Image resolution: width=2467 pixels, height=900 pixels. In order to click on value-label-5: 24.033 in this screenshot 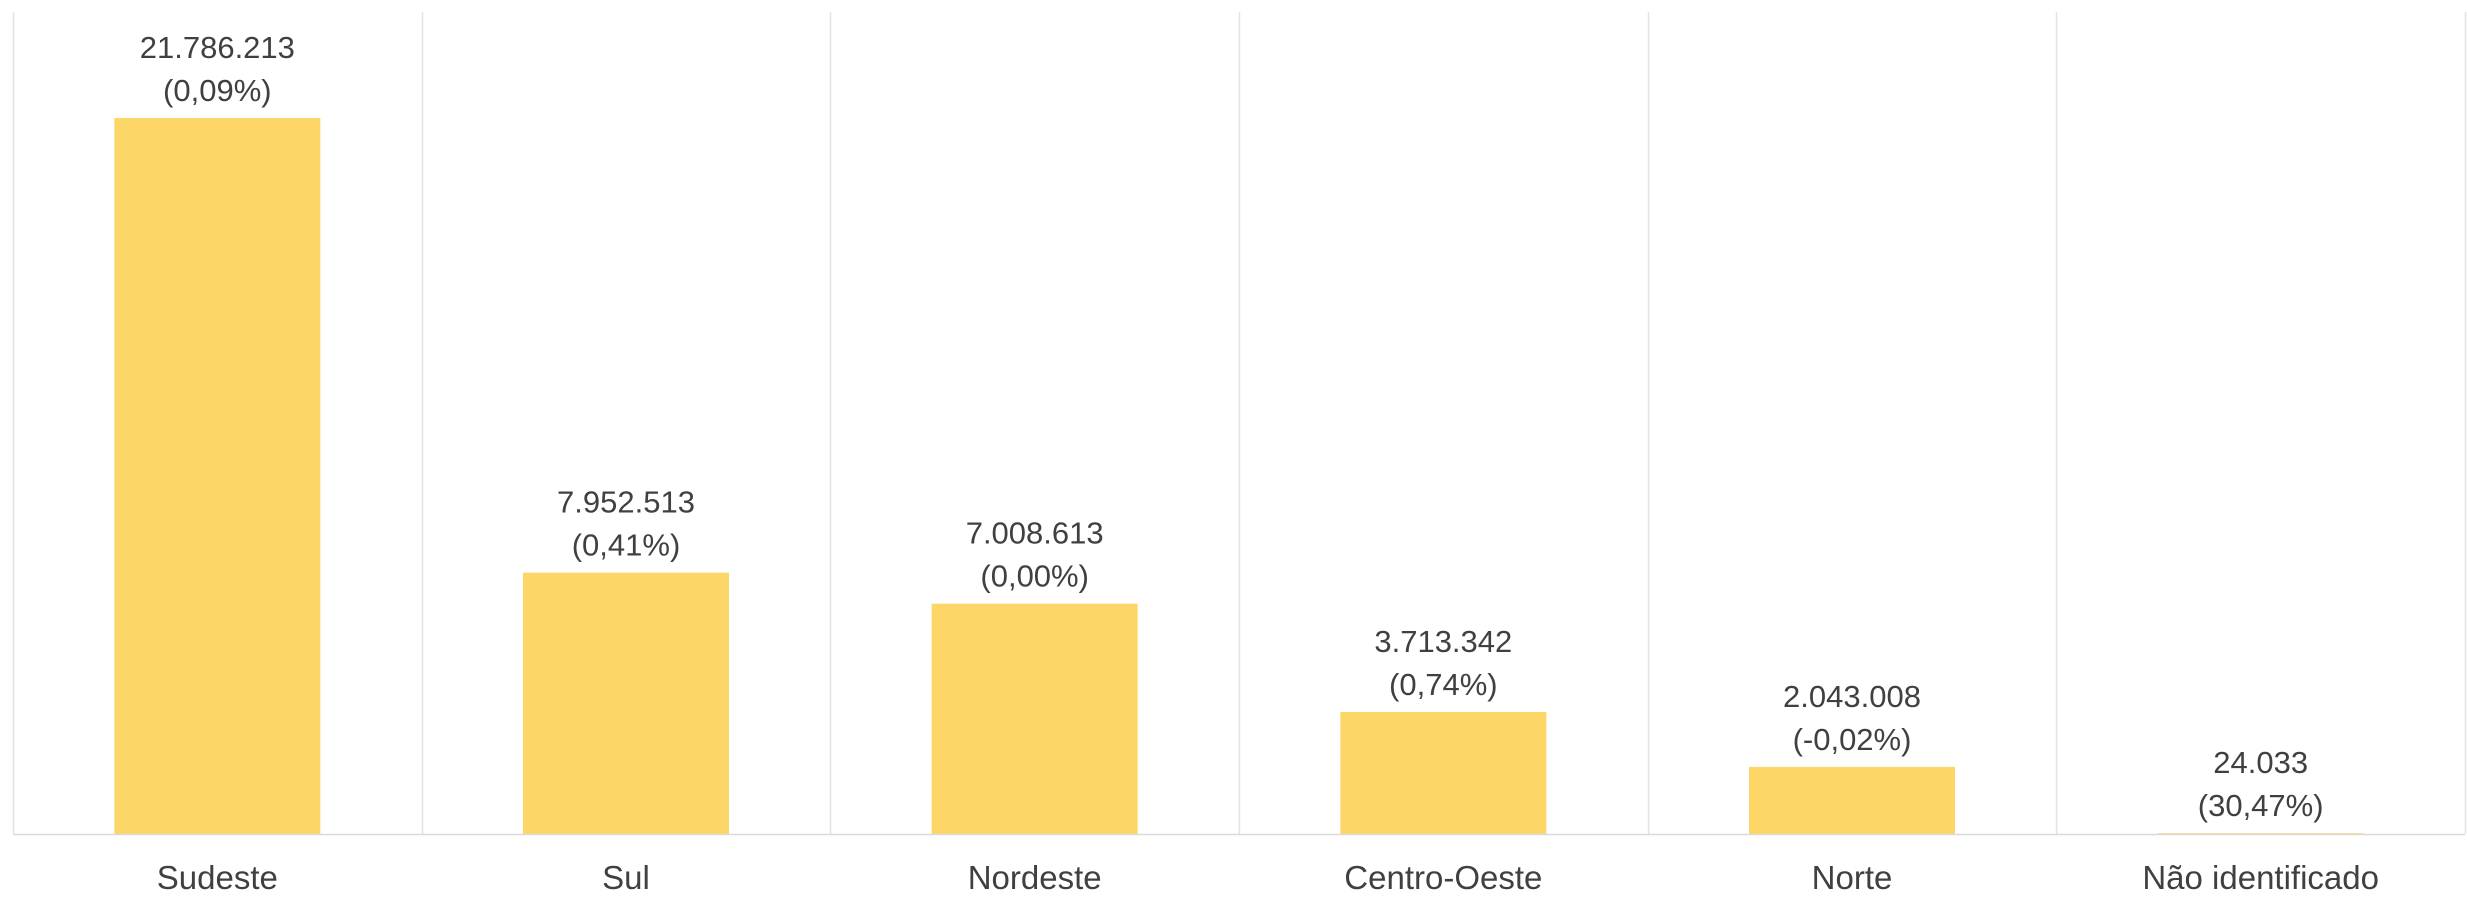, I will do `click(2260, 762)`.